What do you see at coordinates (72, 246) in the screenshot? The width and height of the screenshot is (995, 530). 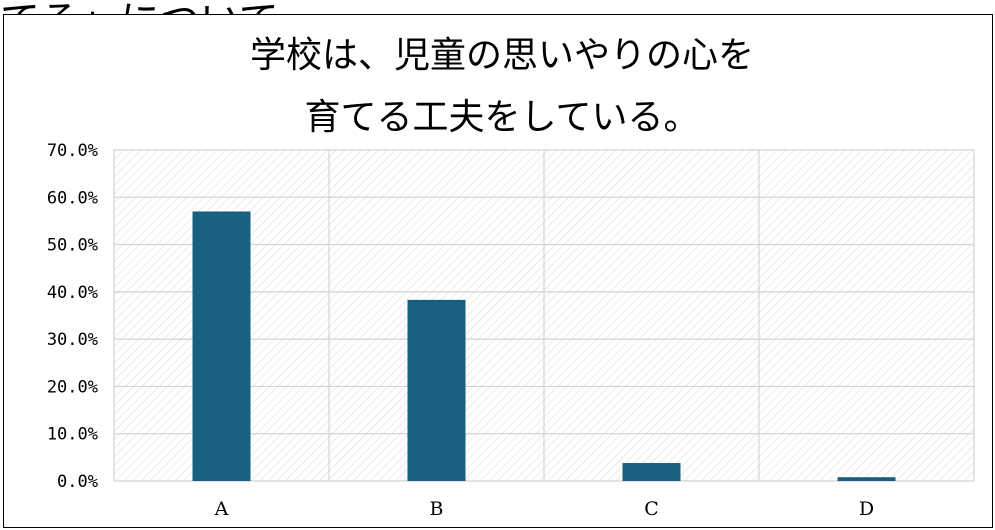 I see `y-tick-label: 50.0%` at bounding box center [72, 246].